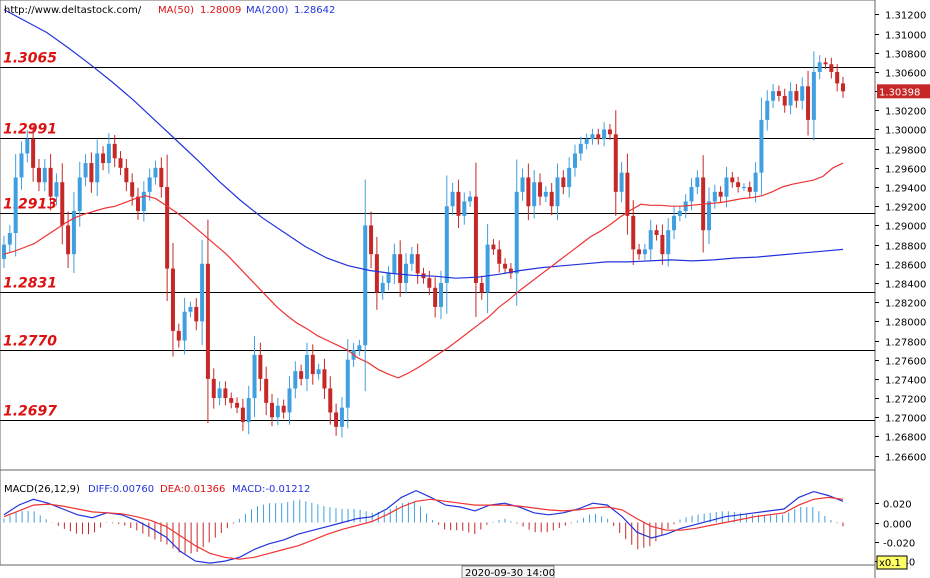 The image size is (930, 578). Describe the element at coordinates (905, 285) in the screenshot. I see `y-tick-label: 1.28400` at that location.